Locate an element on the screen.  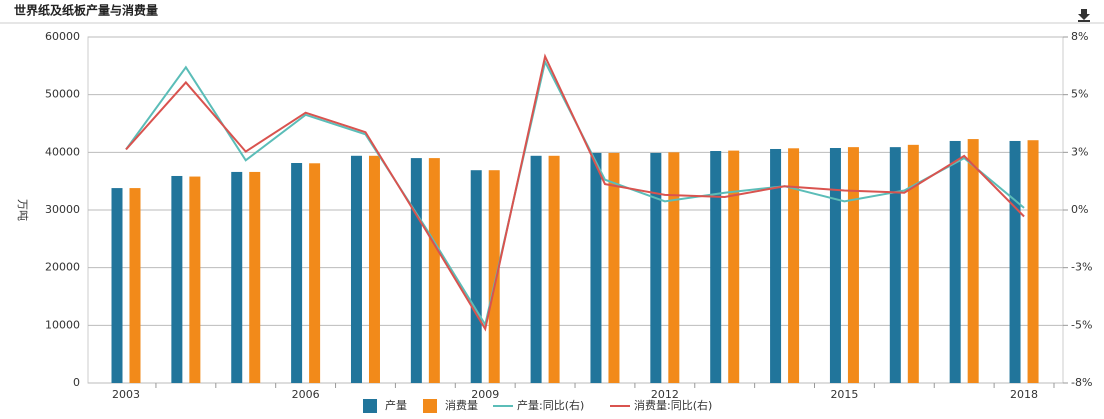
y-tick-label: 0 is located at coordinates (76, 382).